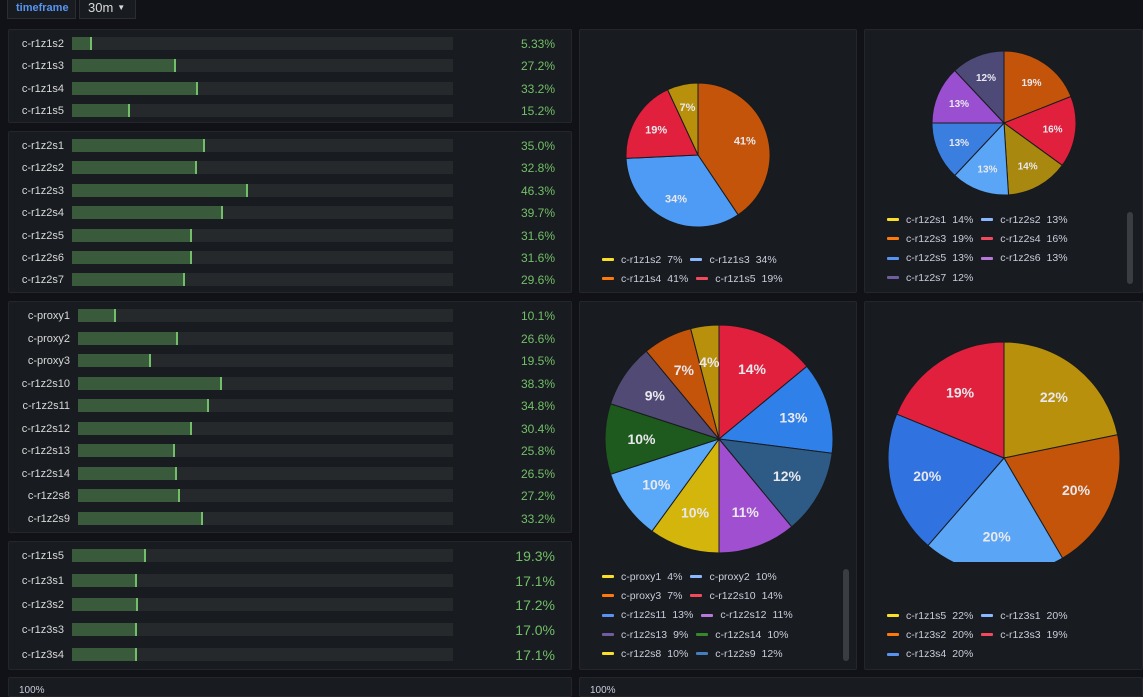 Image resolution: width=1143 pixels, height=697 pixels. Describe the element at coordinates (705, 382) in the screenshot. I see `pie-slice-c-proxy1` at that location.